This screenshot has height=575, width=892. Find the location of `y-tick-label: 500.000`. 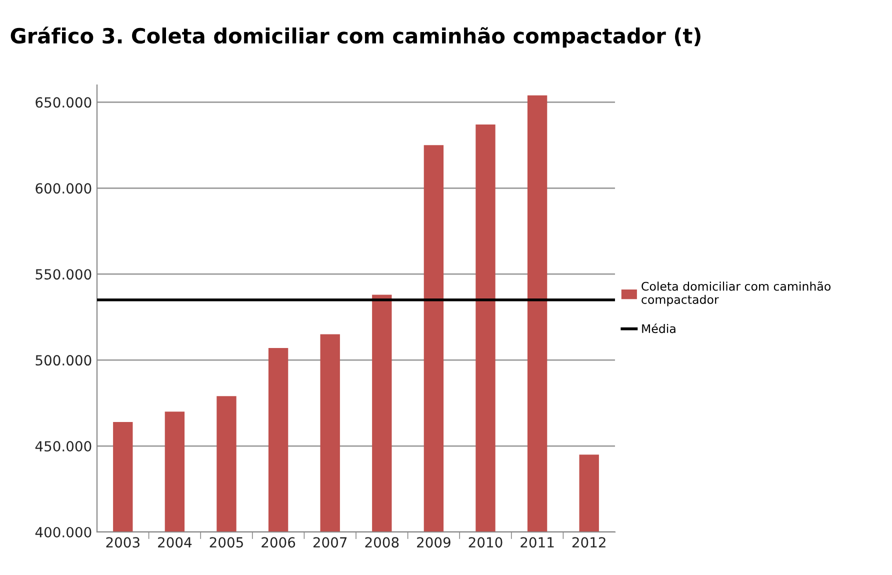

y-tick-label: 500.000 is located at coordinates (64, 360).